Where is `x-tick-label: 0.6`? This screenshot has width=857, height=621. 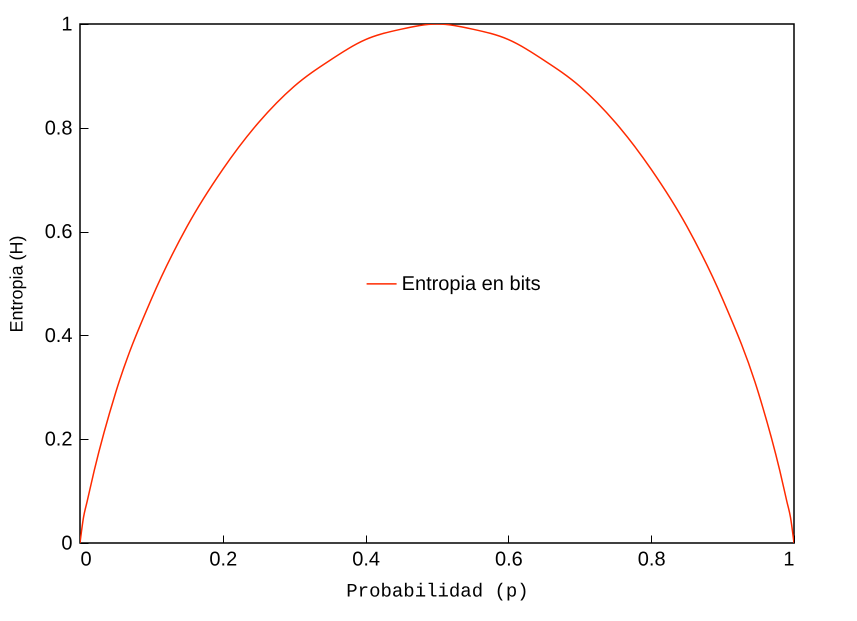
x-tick-label: 0.6 is located at coordinates (508, 559).